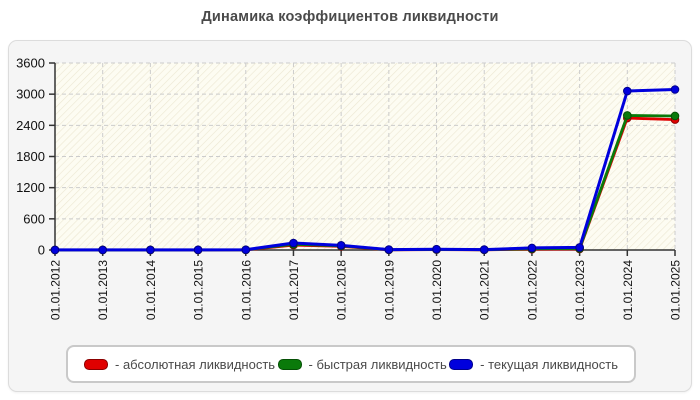  What do you see at coordinates (289, 364) in the screenshot?
I see `legend-swatch-quick-icon` at bounding box center [289, 364].